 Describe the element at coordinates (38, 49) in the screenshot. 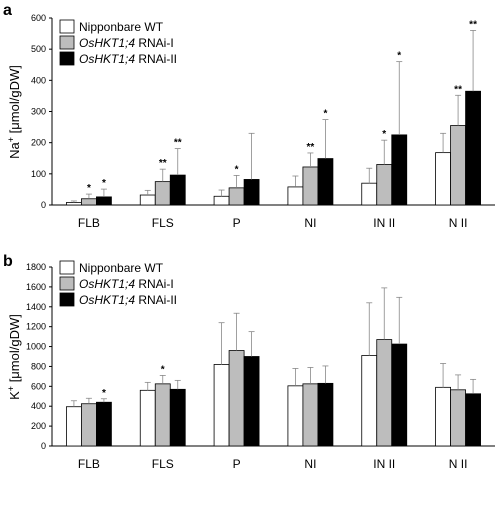

I see `y-tick-label: 500` at that location.